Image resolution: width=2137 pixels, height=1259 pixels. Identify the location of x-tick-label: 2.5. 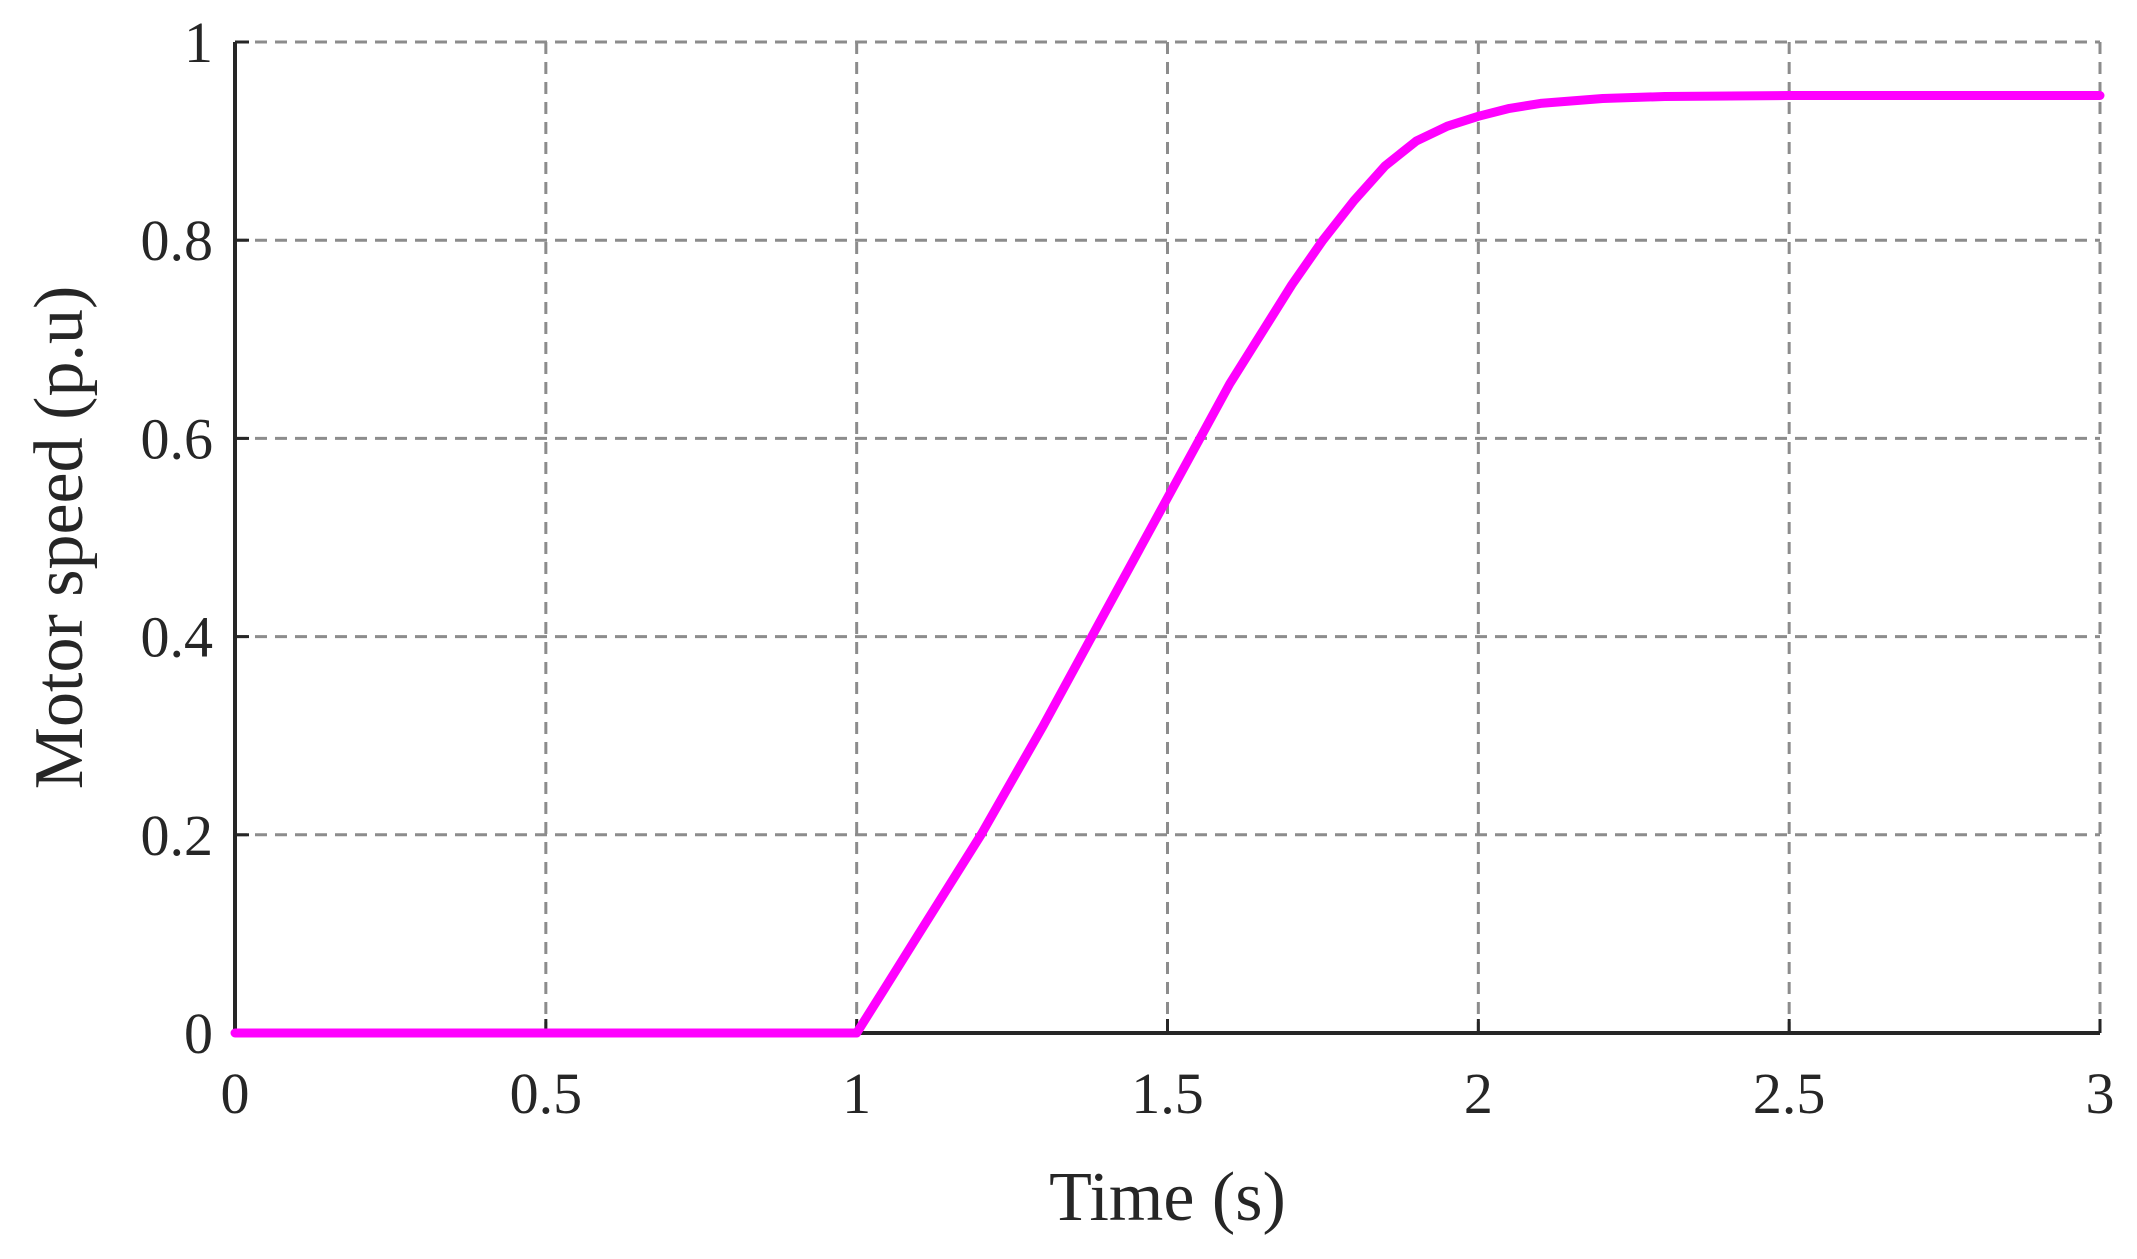
(1789, 1093).